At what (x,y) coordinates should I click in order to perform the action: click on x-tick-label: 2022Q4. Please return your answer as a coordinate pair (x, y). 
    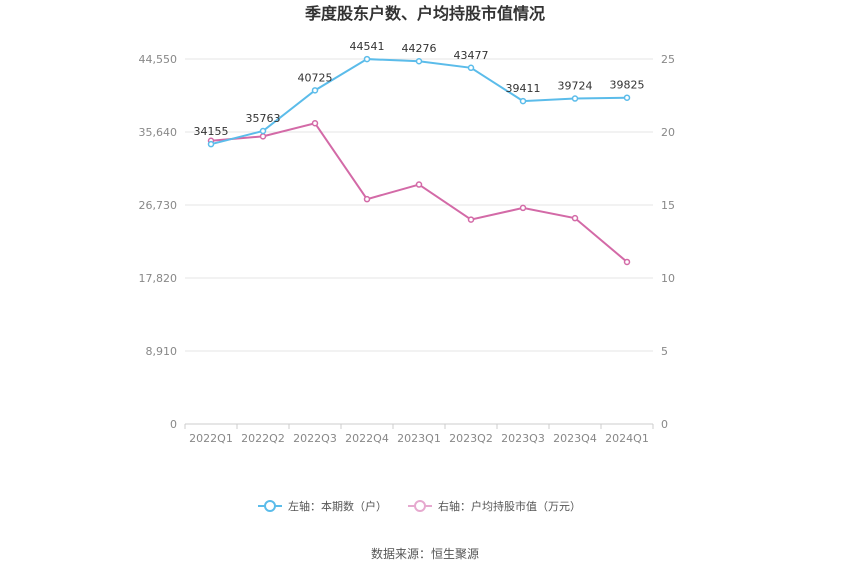
    Looking at the image, I should click on (367, 438).